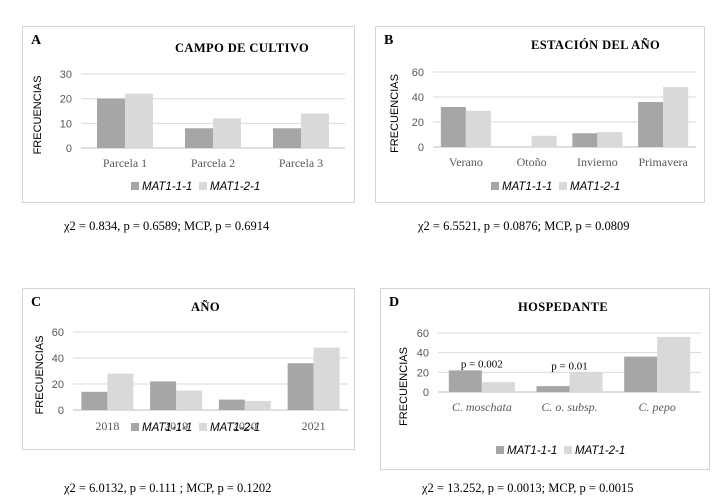 The height and width of the screenshot is (504, 717). Describe the element at coordinates (66, 124) in the screenshot. I see `chart-a-ytick-label: 10` at that location.